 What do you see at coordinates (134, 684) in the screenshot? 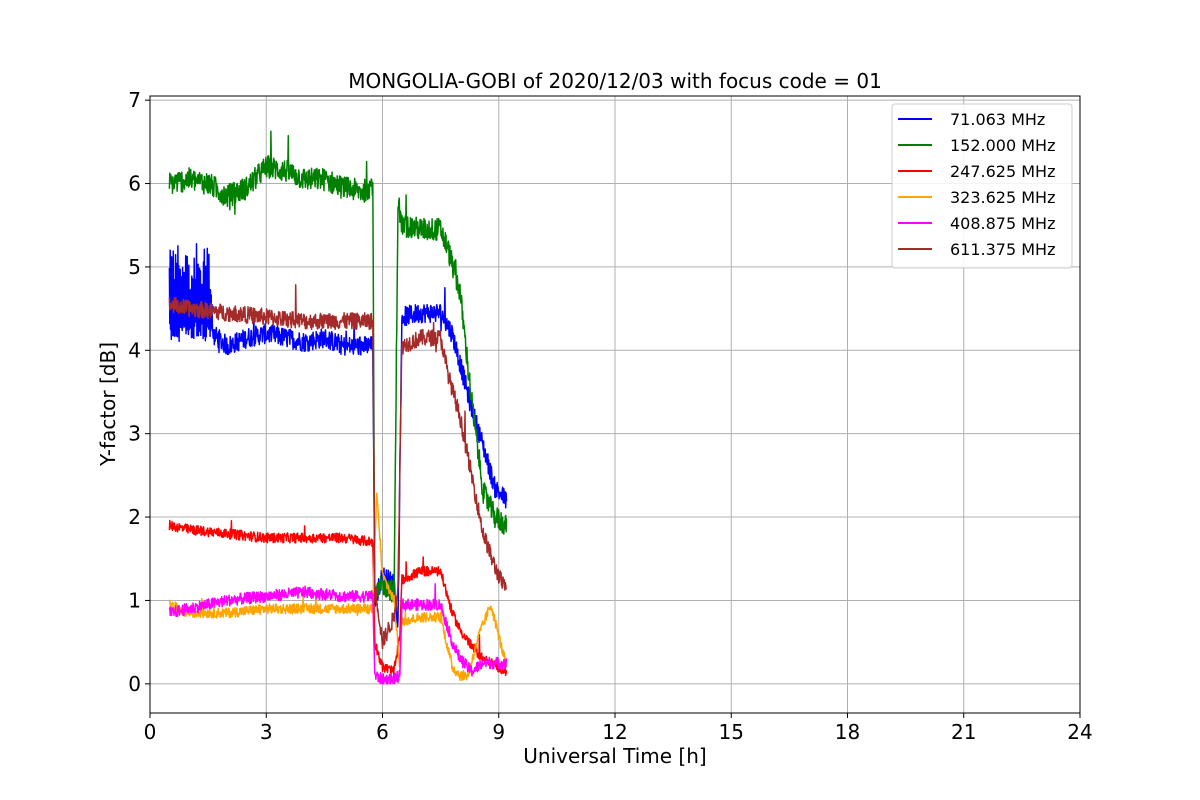
I see `y-tick-label: 0` at bounding box center [134, 684].